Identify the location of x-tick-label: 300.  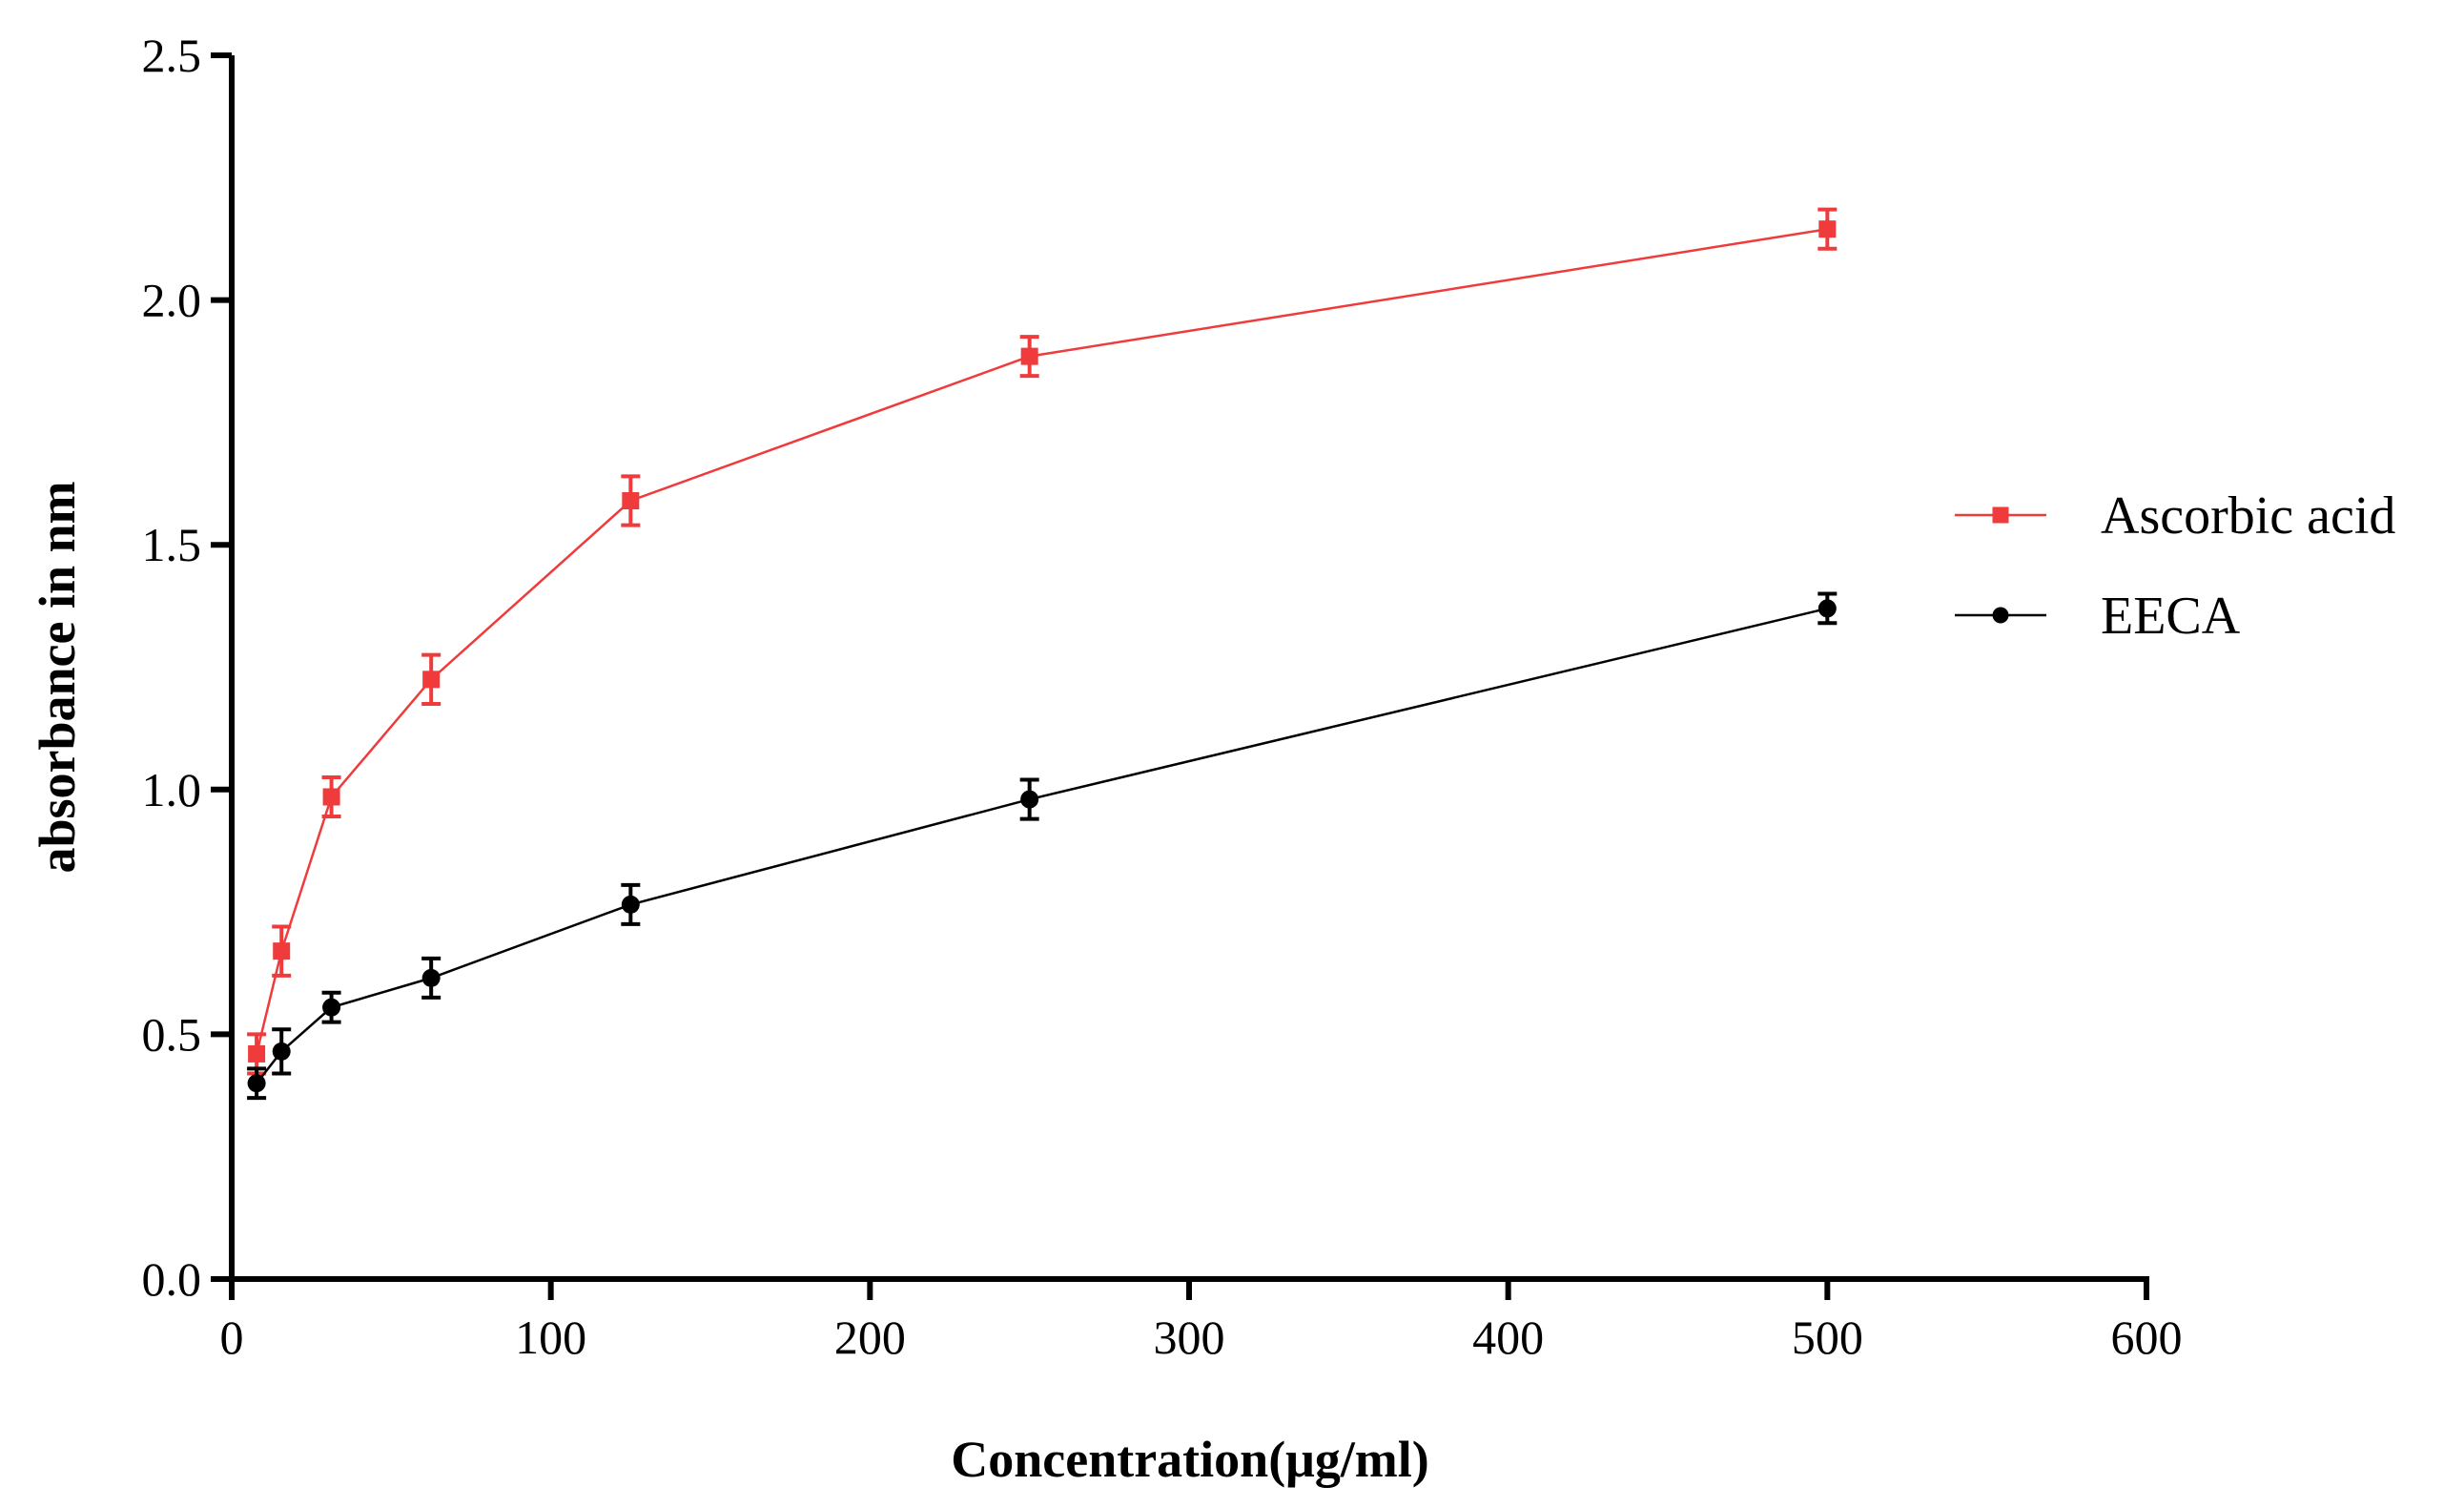
(1189, 1337).